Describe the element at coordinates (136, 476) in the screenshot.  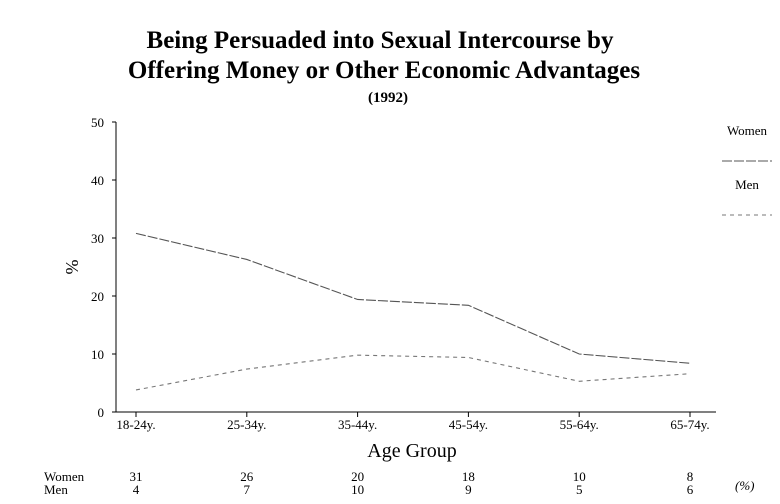
I see `table-value-women: 31` at that location.